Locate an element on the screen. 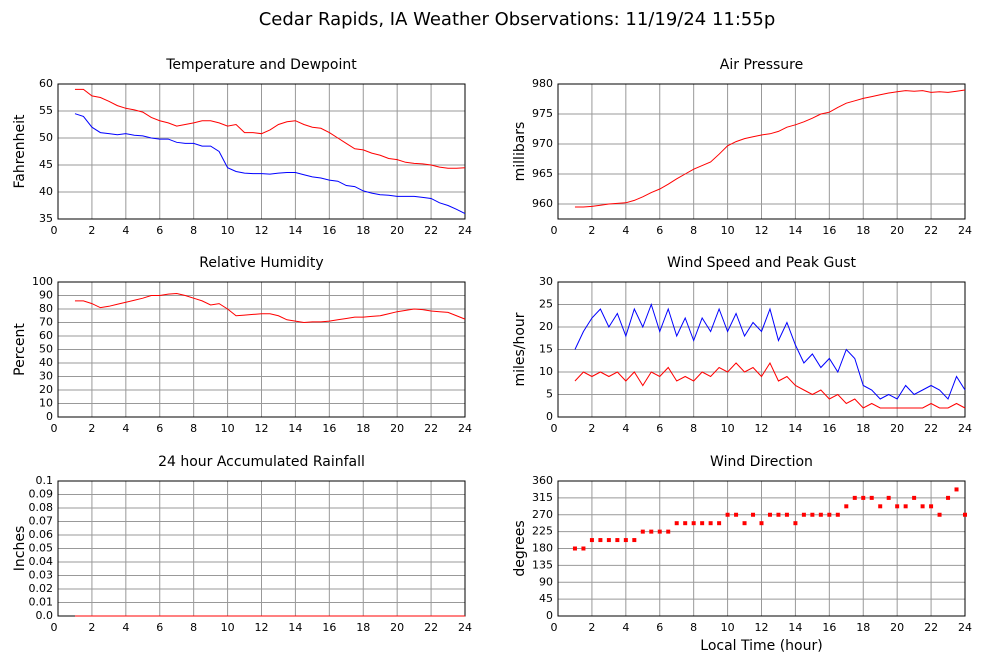 The height and width of the screenshot is (660, 1000). y-axis-label: millibars is located at coordinates (520, 152).